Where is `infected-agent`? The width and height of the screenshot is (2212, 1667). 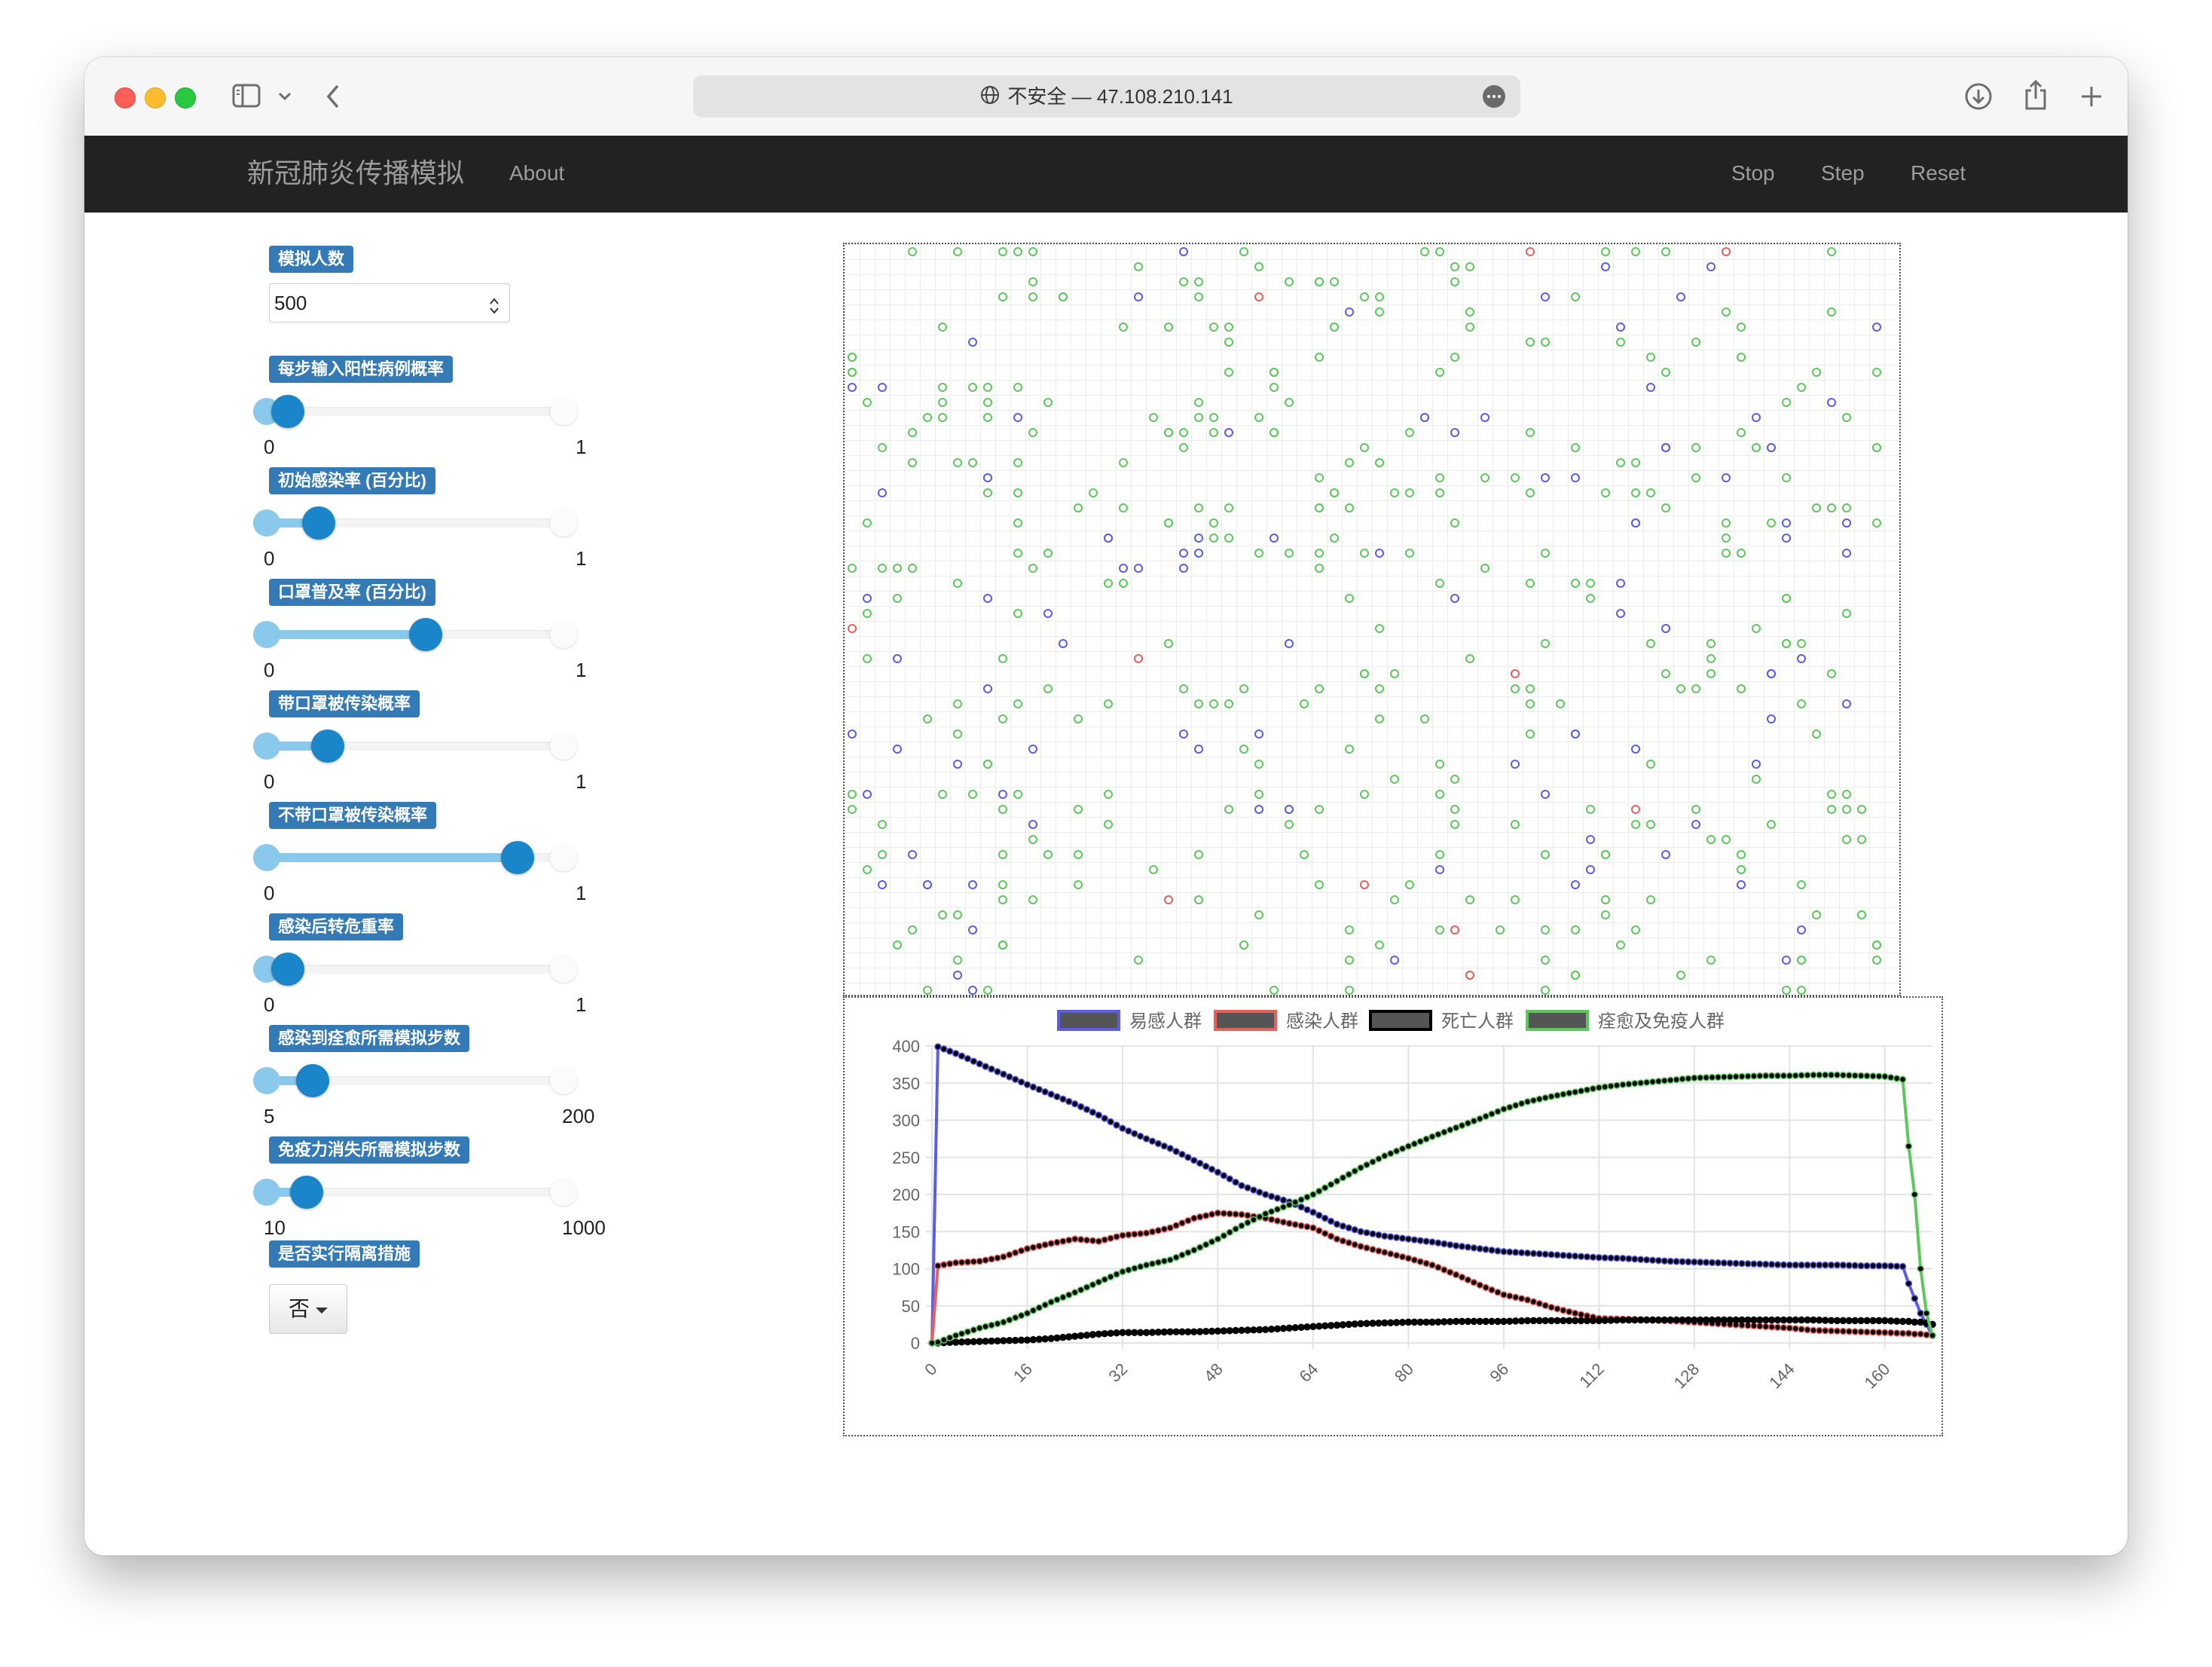
infected-agent is located at coordinates (1454, 929).